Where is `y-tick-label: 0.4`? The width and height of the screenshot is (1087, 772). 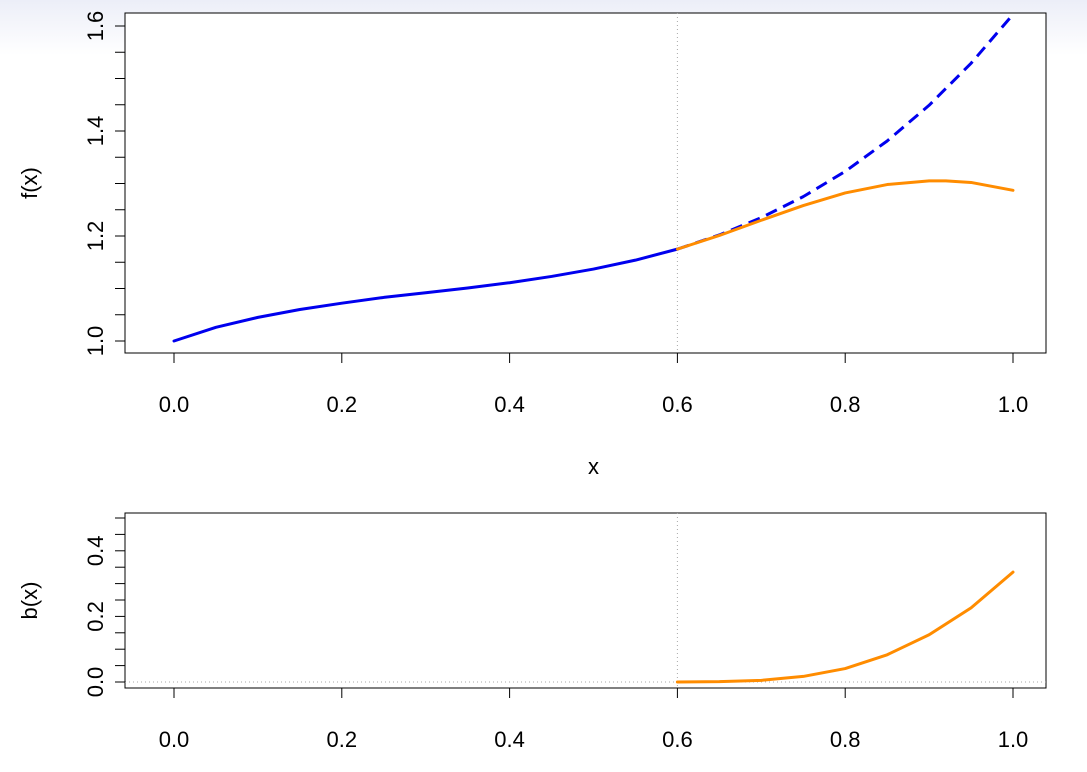
y-tick-label: 0.4 is located at coordinates (95, 551).